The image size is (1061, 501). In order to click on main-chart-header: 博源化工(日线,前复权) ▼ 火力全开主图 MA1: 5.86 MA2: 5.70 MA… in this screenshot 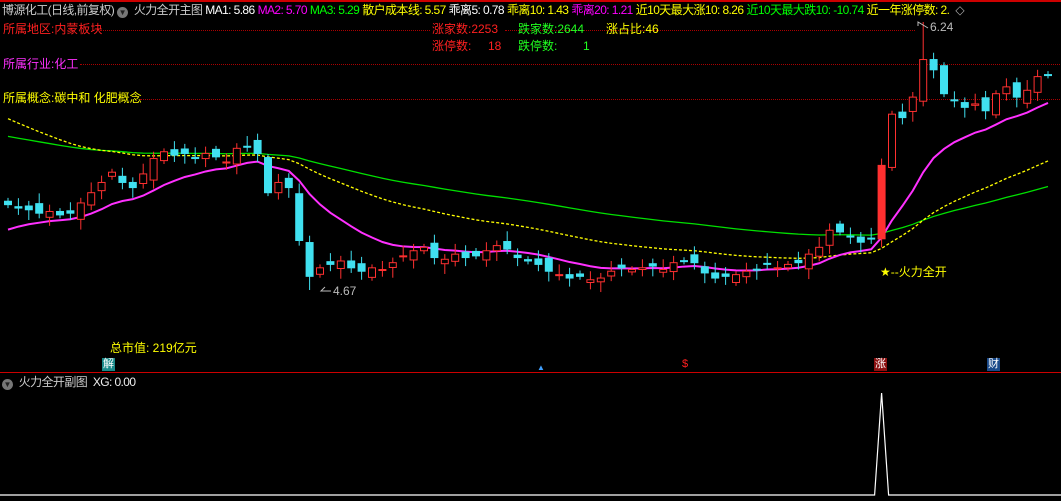, I will do `click(483, 10)`.